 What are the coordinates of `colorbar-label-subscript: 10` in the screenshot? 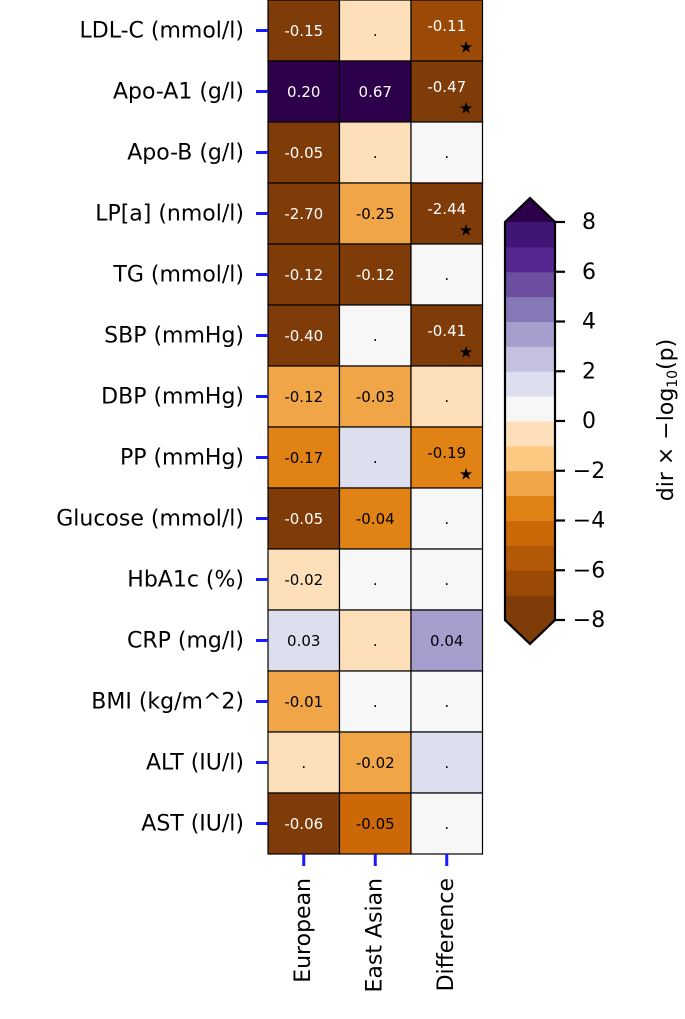 It's located at (673, 379).